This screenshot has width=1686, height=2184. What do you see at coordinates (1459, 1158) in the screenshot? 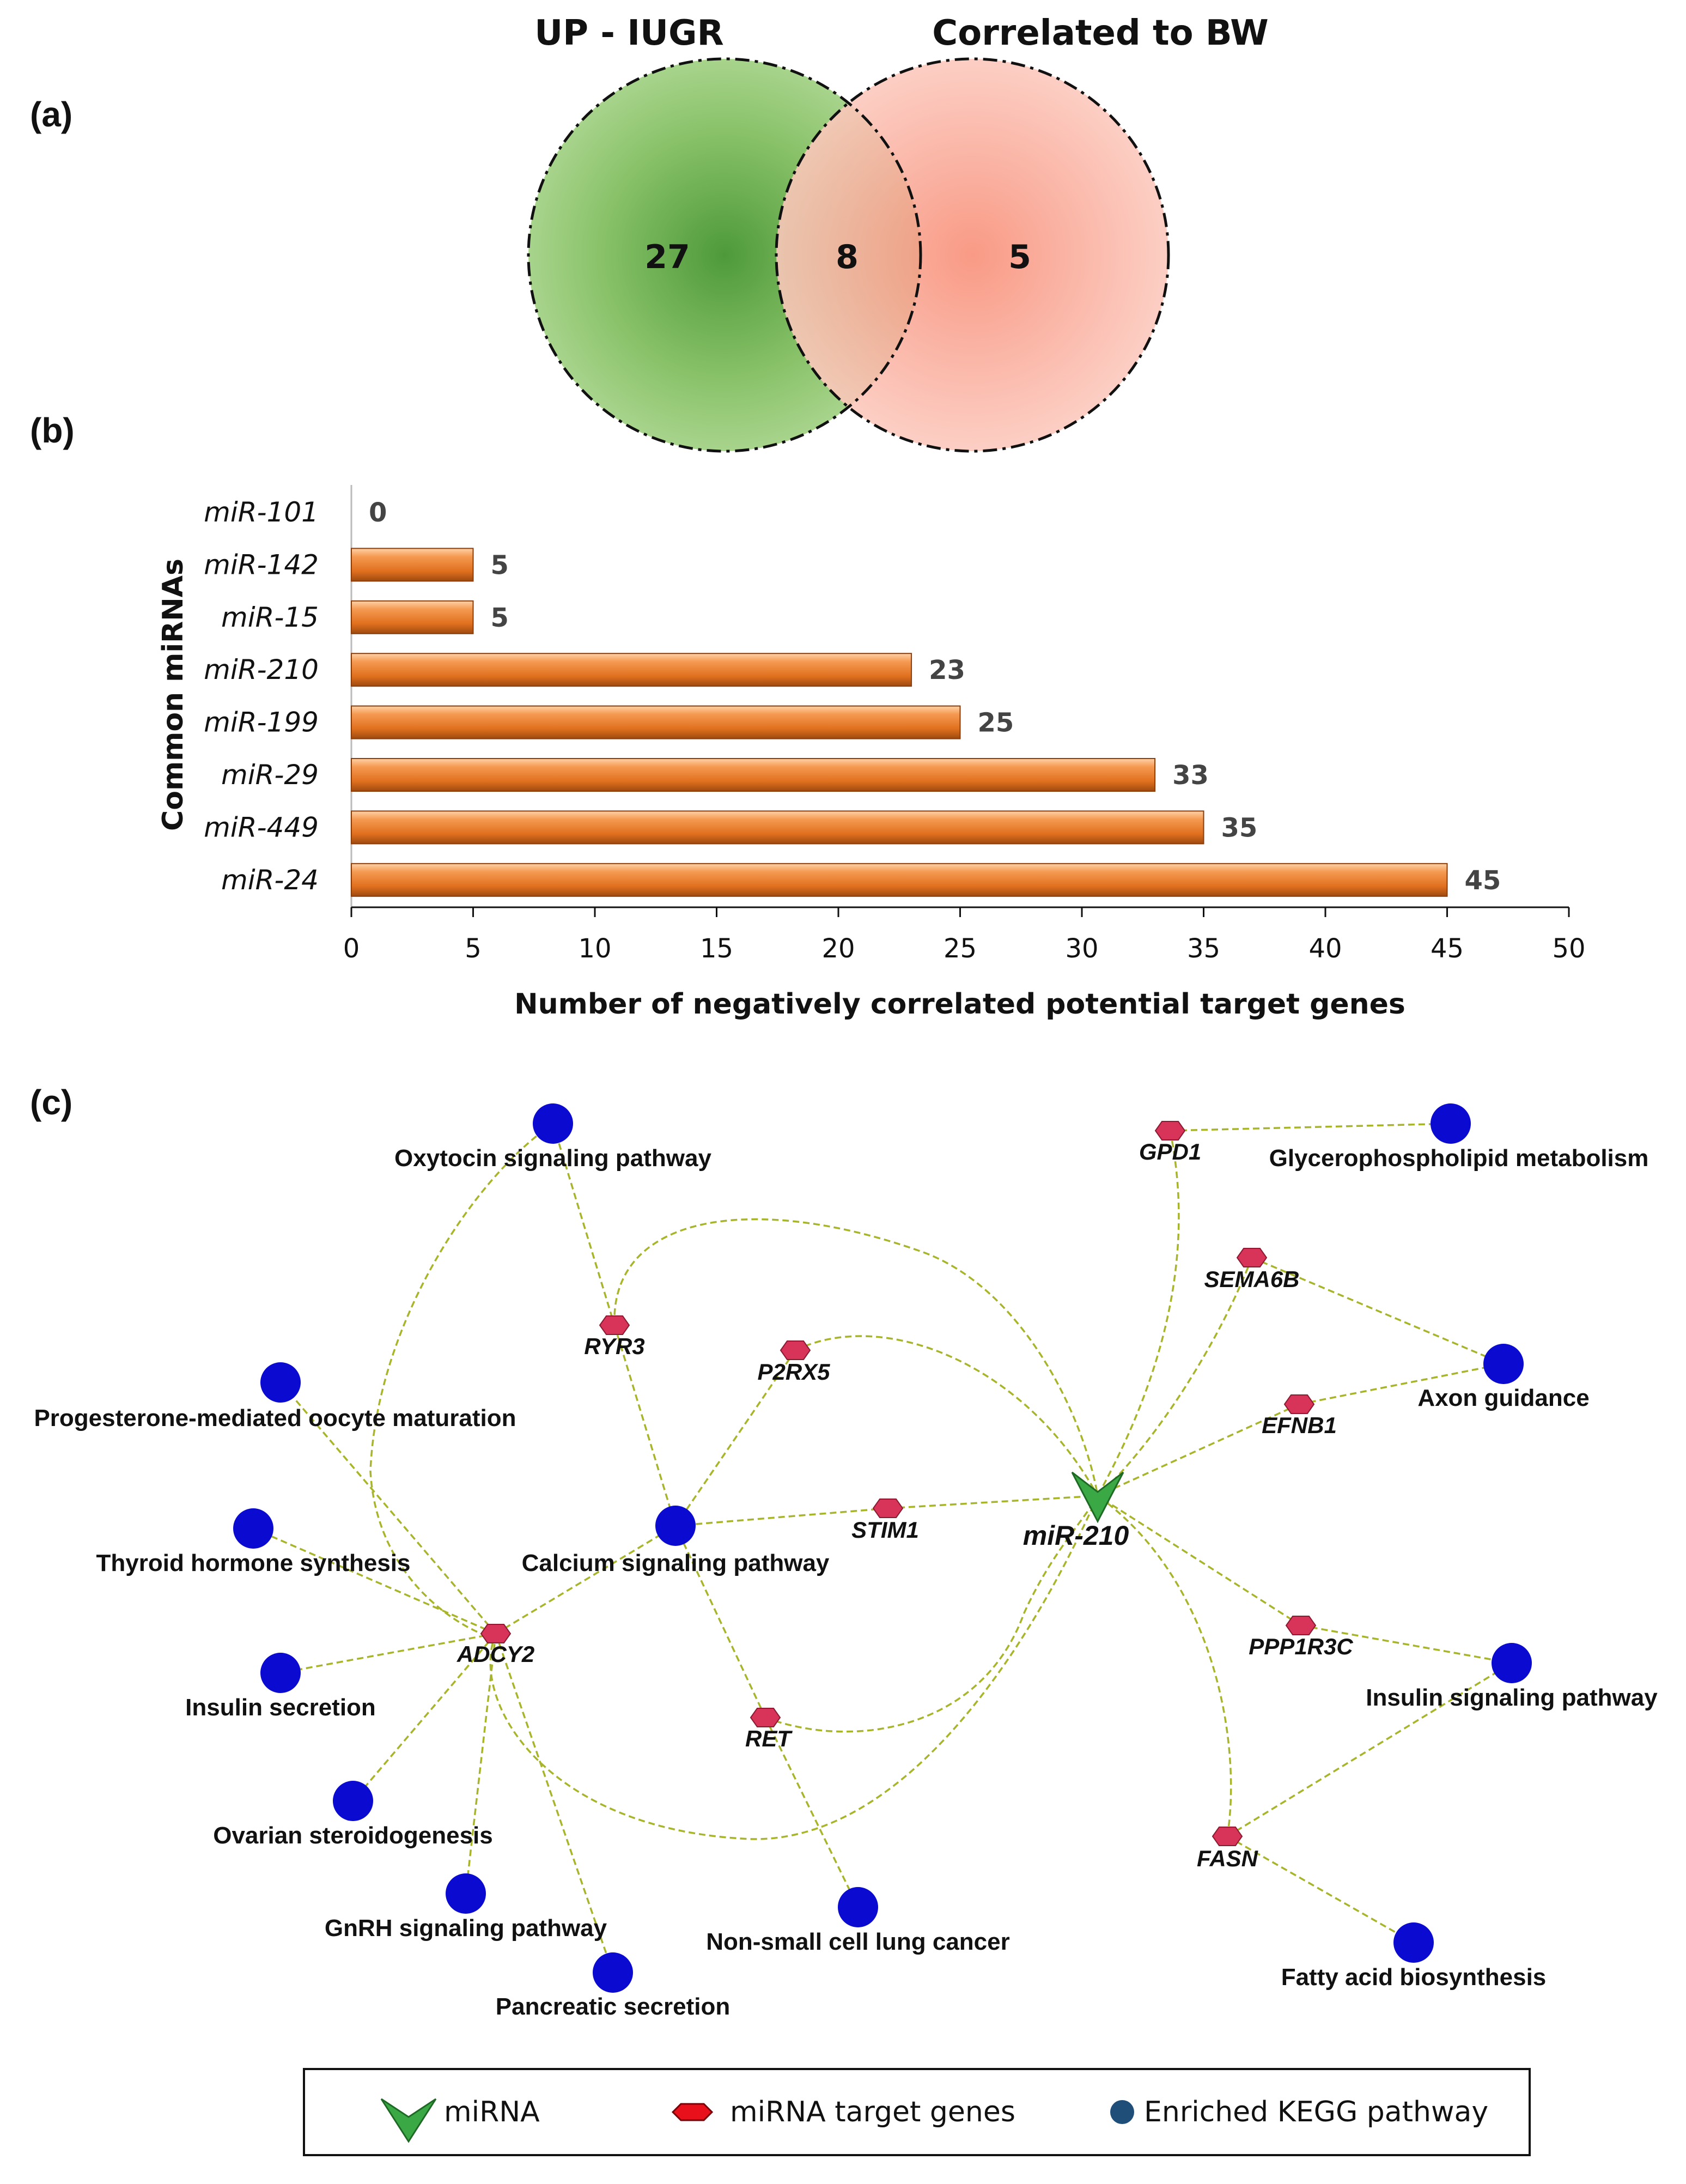
I see `pathway-label-glycerophospholipid: Glycerophospholipid metabolism` at bounding box center [1459, 1158].